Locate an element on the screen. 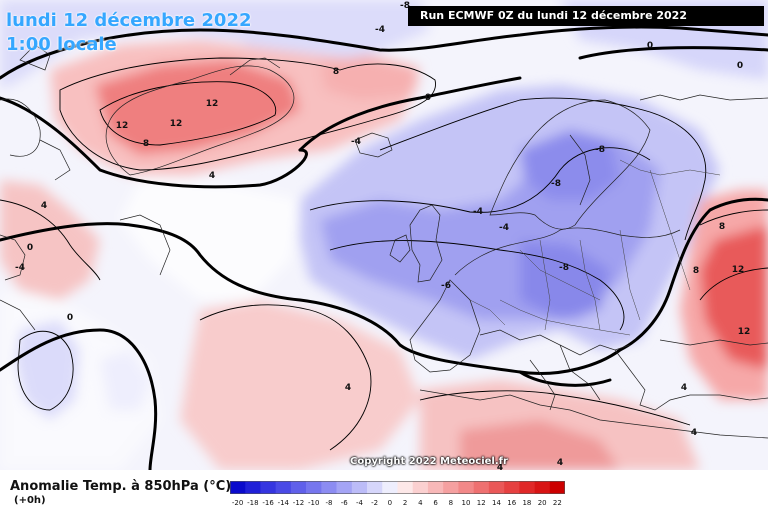 The height and width of the screenshot is (512, 768). color-scale-tick-label: 18 is located at coordinates (526, 503).